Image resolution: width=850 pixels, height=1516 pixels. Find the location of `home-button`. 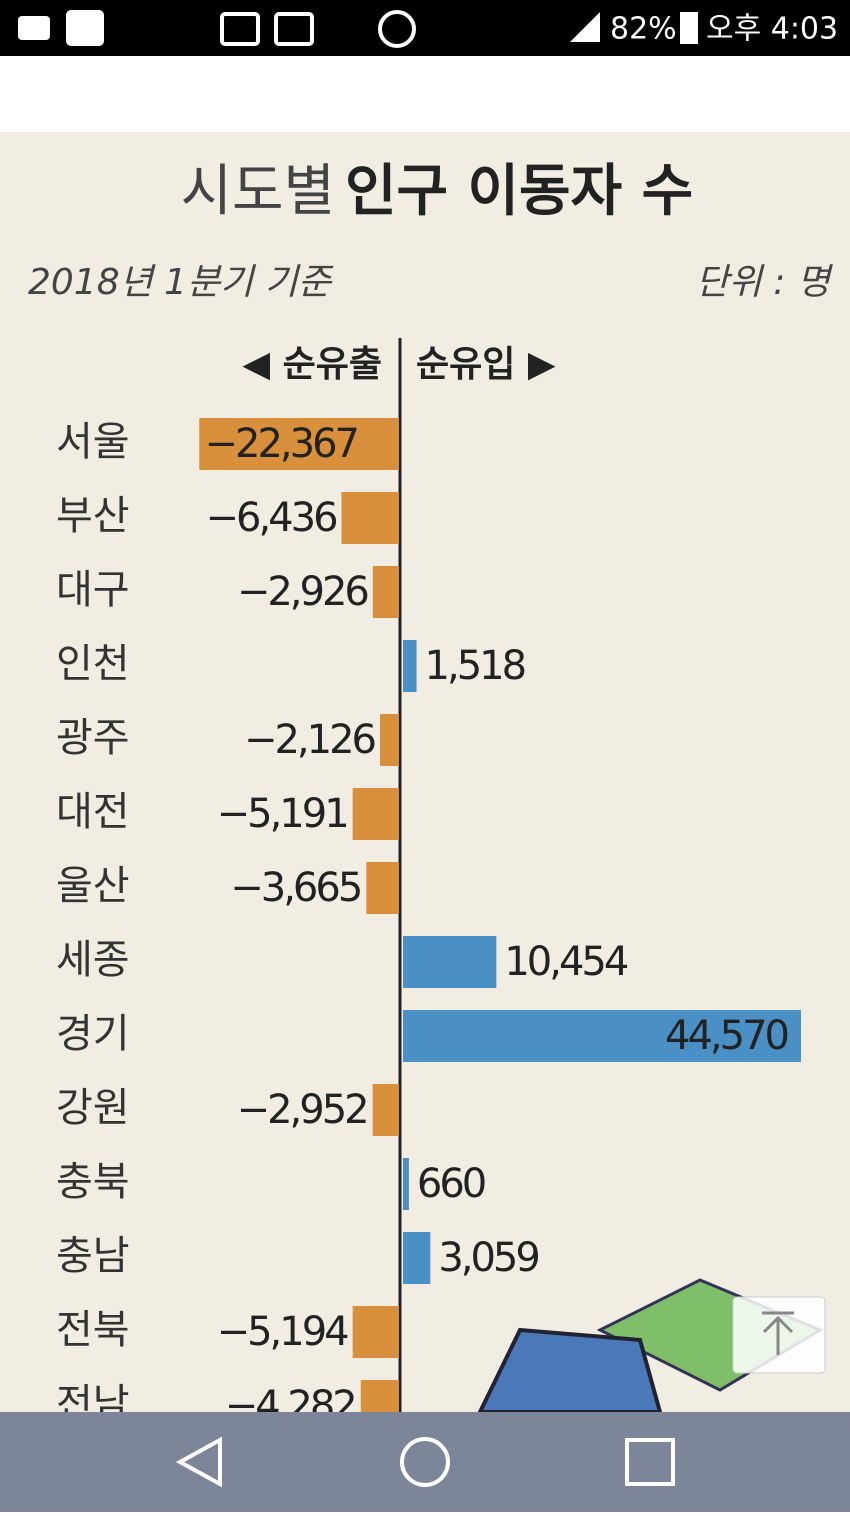

home-button is located at coordinates (425, 1462).